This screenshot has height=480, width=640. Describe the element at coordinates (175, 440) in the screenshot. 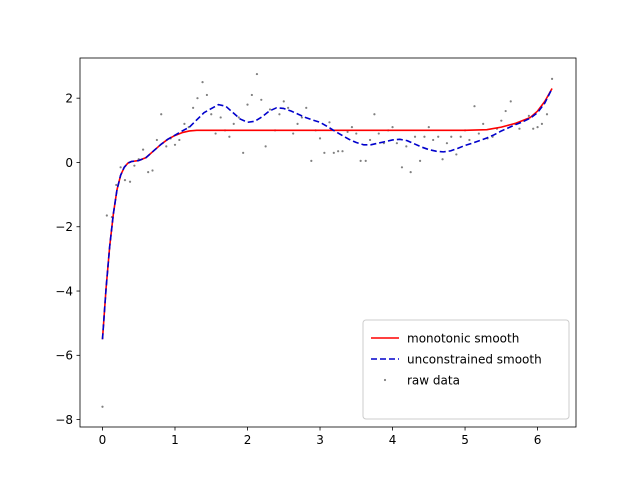

I see `x-tick-label: 1` at that location.